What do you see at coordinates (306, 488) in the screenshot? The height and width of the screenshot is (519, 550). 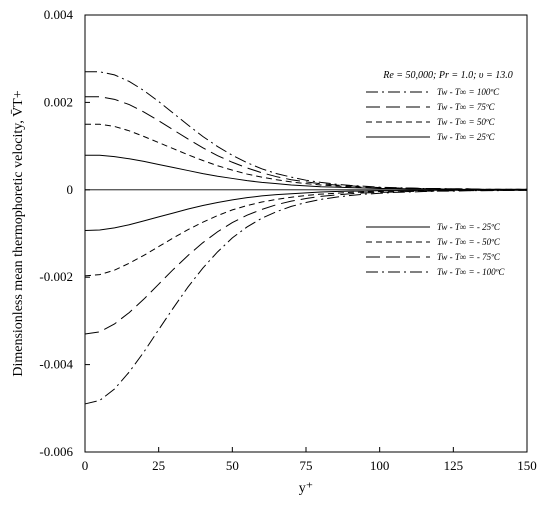 I see `x-axis-title: y⁺` at bounding box center [306, 488].